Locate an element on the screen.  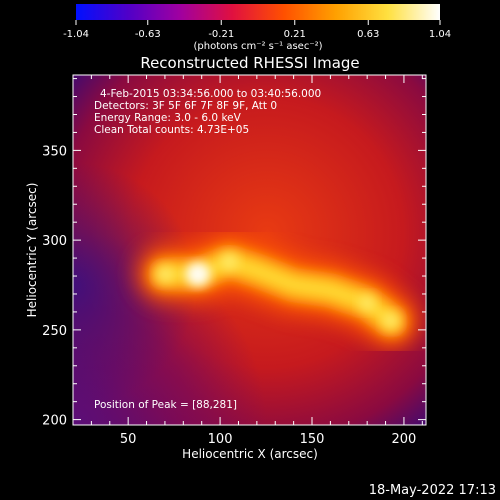
peak-marker is located at coordinates (198, 274).